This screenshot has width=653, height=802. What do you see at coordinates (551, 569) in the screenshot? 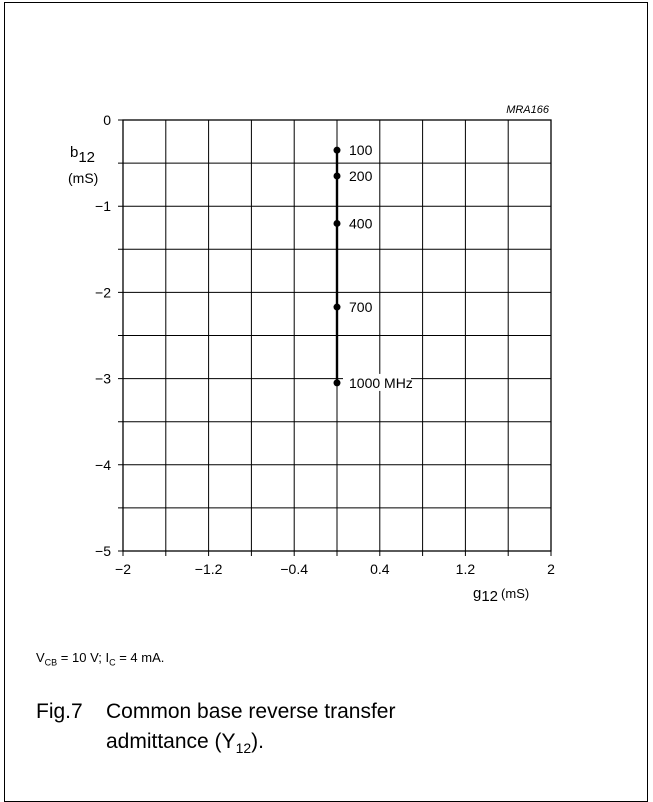
I see `x-tick-label: 2` at bounding box center [551, 569].